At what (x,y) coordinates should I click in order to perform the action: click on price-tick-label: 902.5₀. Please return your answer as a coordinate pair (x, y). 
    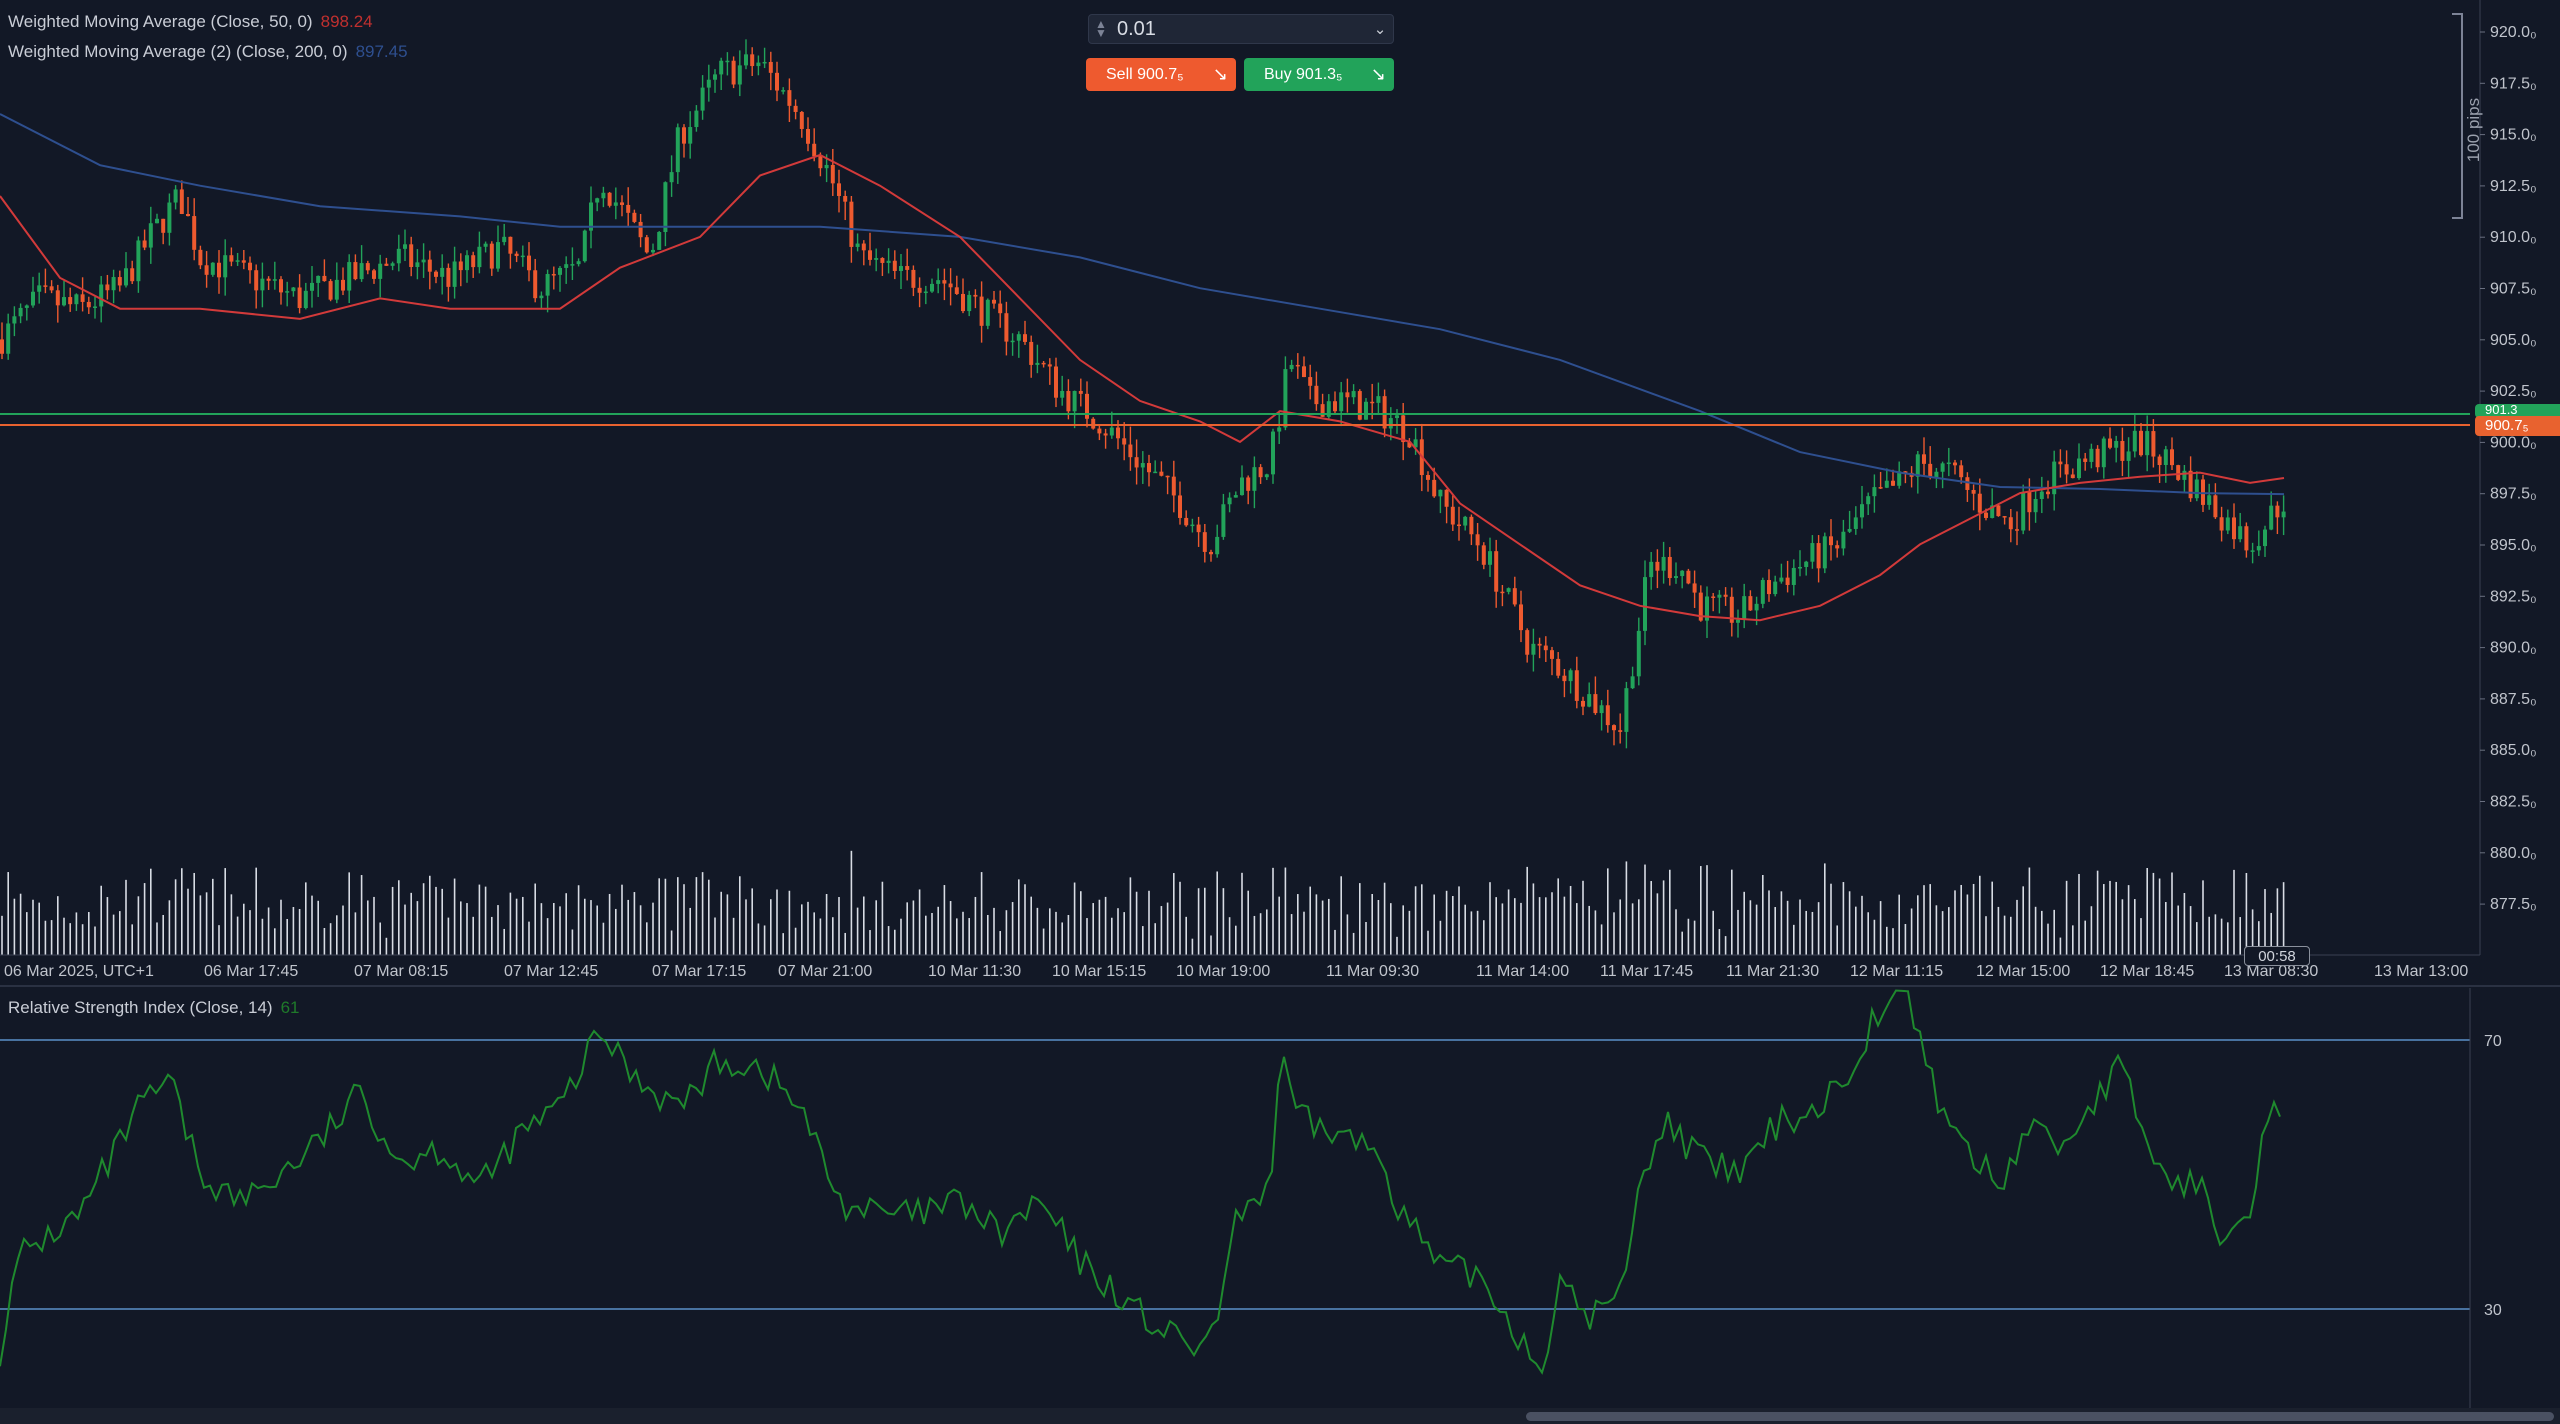
    Looking at the image, I should click on (2513, 391).